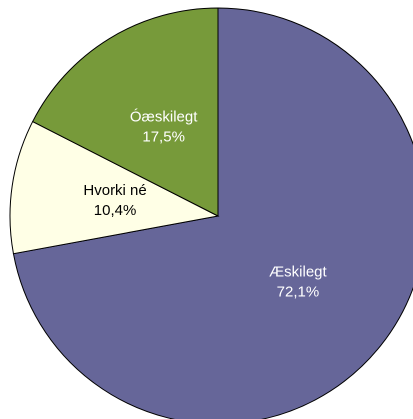  Describe the element at coordinates (298, 272) in the screenshot. I see `slice-label: Æskilegt` at that location.